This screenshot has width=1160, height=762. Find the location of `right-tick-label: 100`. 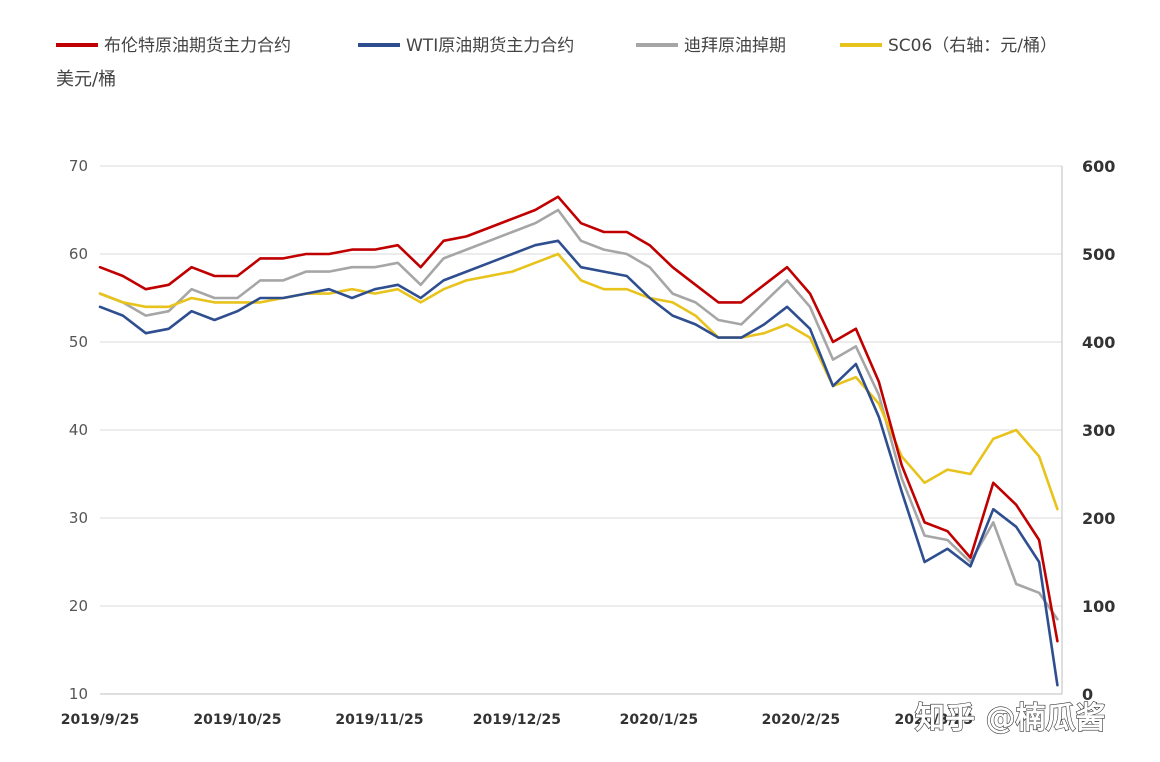

right-tick-label: 100 is located at coordinates (1098, 606).